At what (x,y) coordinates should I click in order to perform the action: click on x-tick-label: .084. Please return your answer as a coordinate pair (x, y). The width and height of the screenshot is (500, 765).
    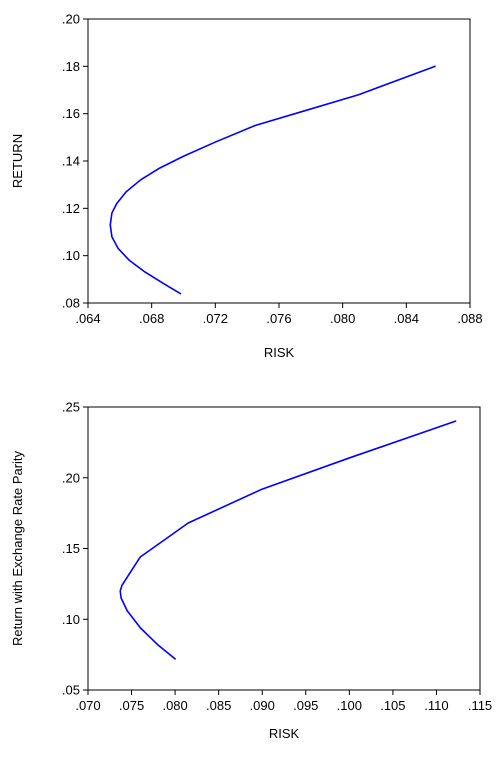
    Looking at the image, I should click on (406, 318).